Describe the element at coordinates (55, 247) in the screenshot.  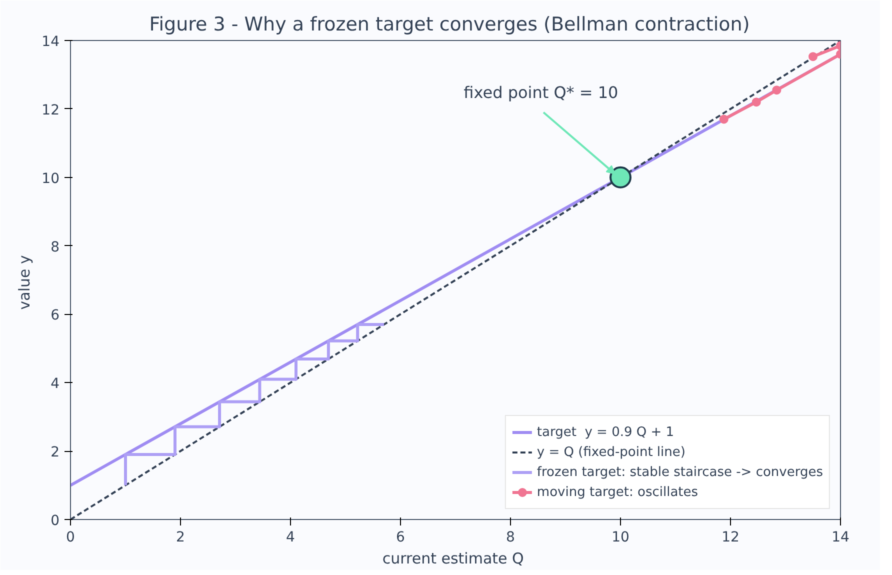
I see `y-tick-label: 8` at that location.